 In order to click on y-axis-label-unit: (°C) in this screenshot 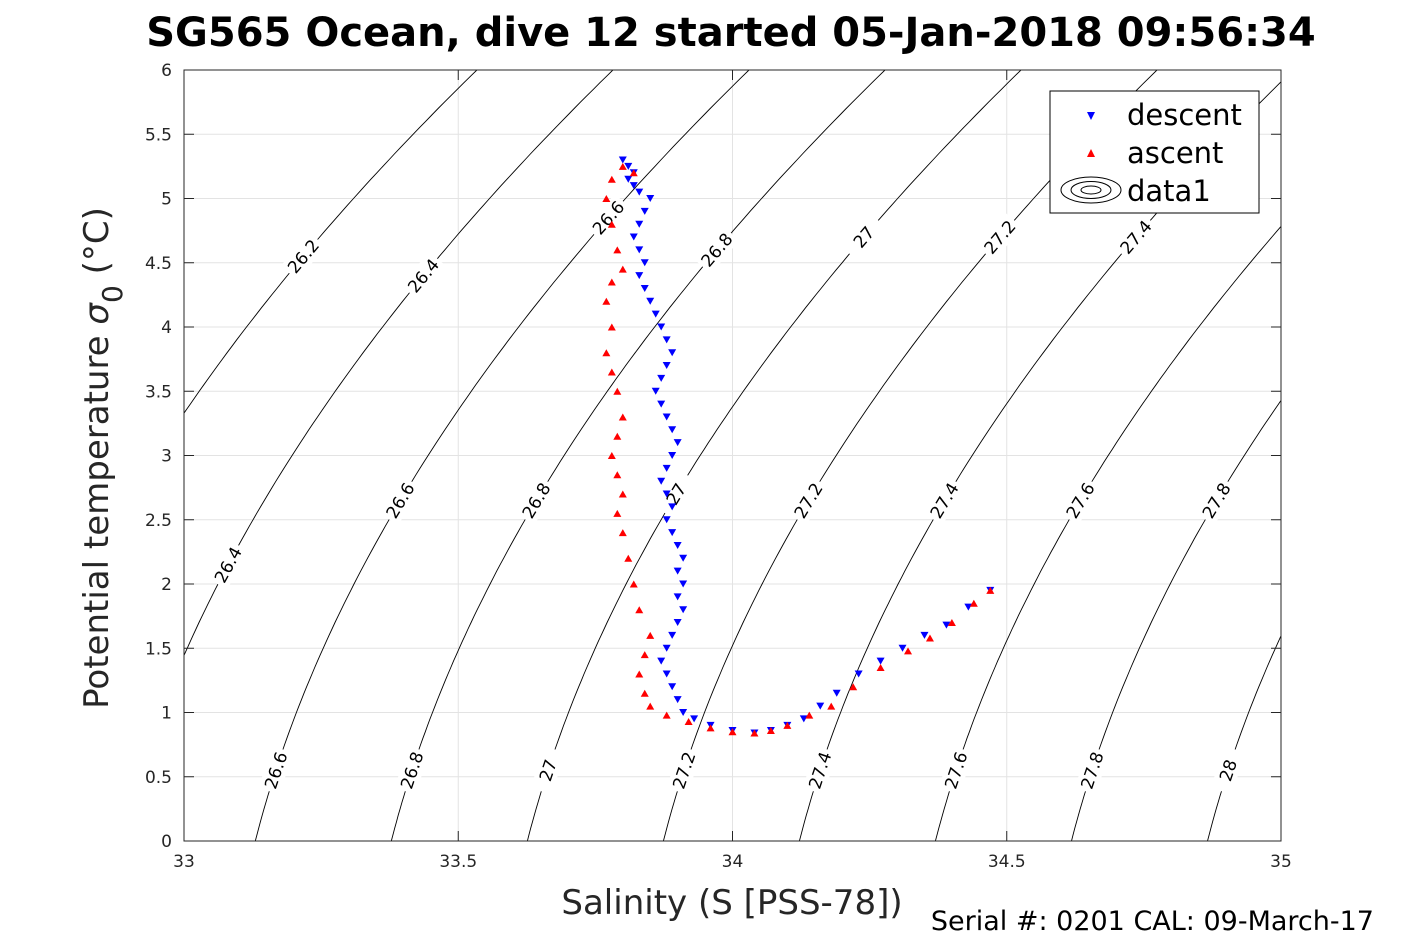, I will do `click(97, 246)`.